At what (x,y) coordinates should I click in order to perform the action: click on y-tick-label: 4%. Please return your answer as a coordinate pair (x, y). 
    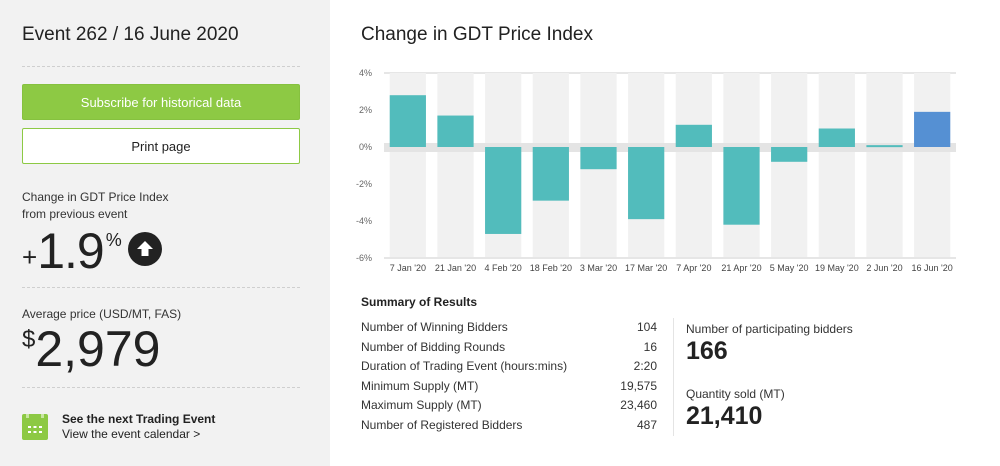
    Looking at the image, I should click on (365, 73).